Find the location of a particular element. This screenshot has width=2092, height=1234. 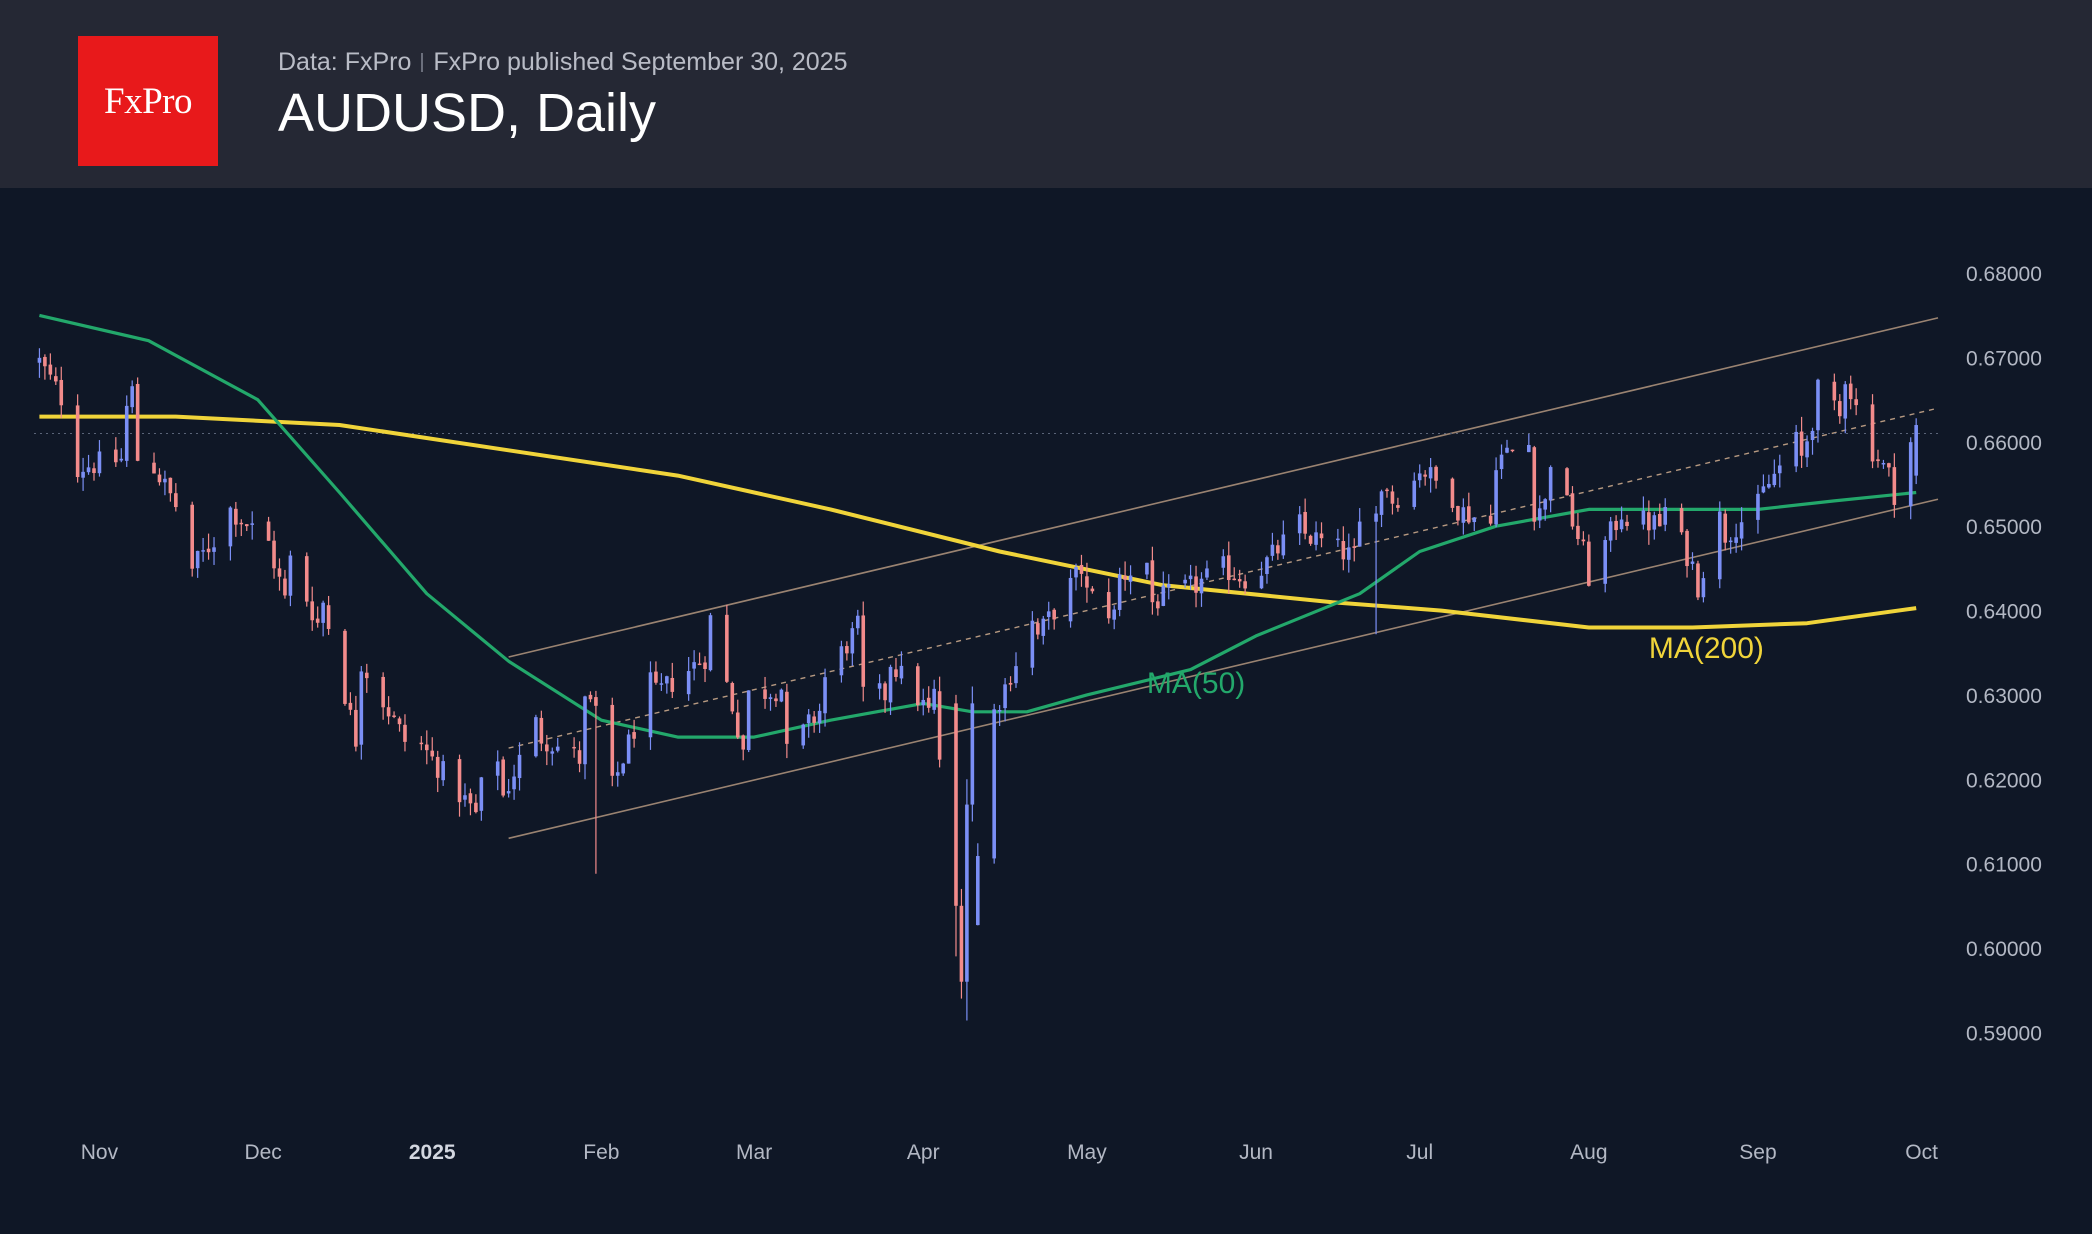

x-tick-label: 2025 is located at coordinates (432, 1152).